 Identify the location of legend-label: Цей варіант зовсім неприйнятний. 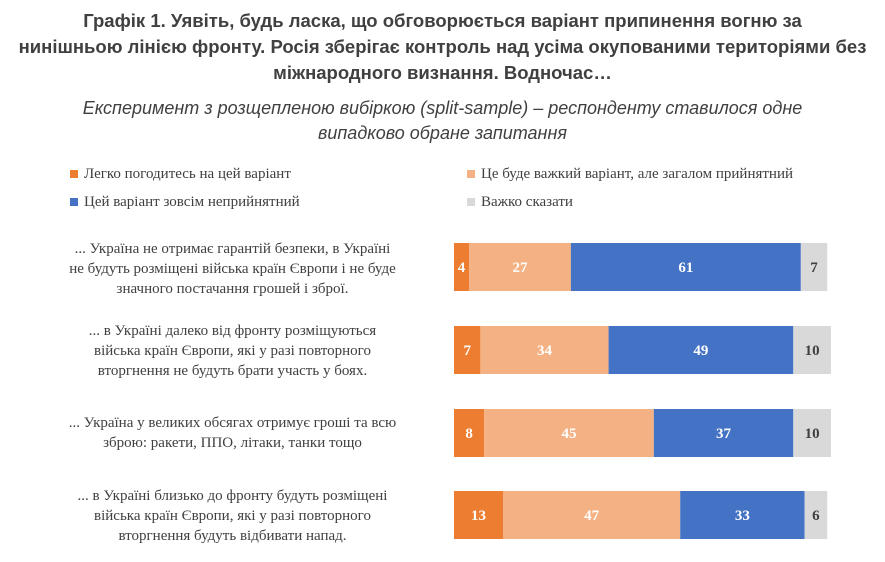
(192, 201).